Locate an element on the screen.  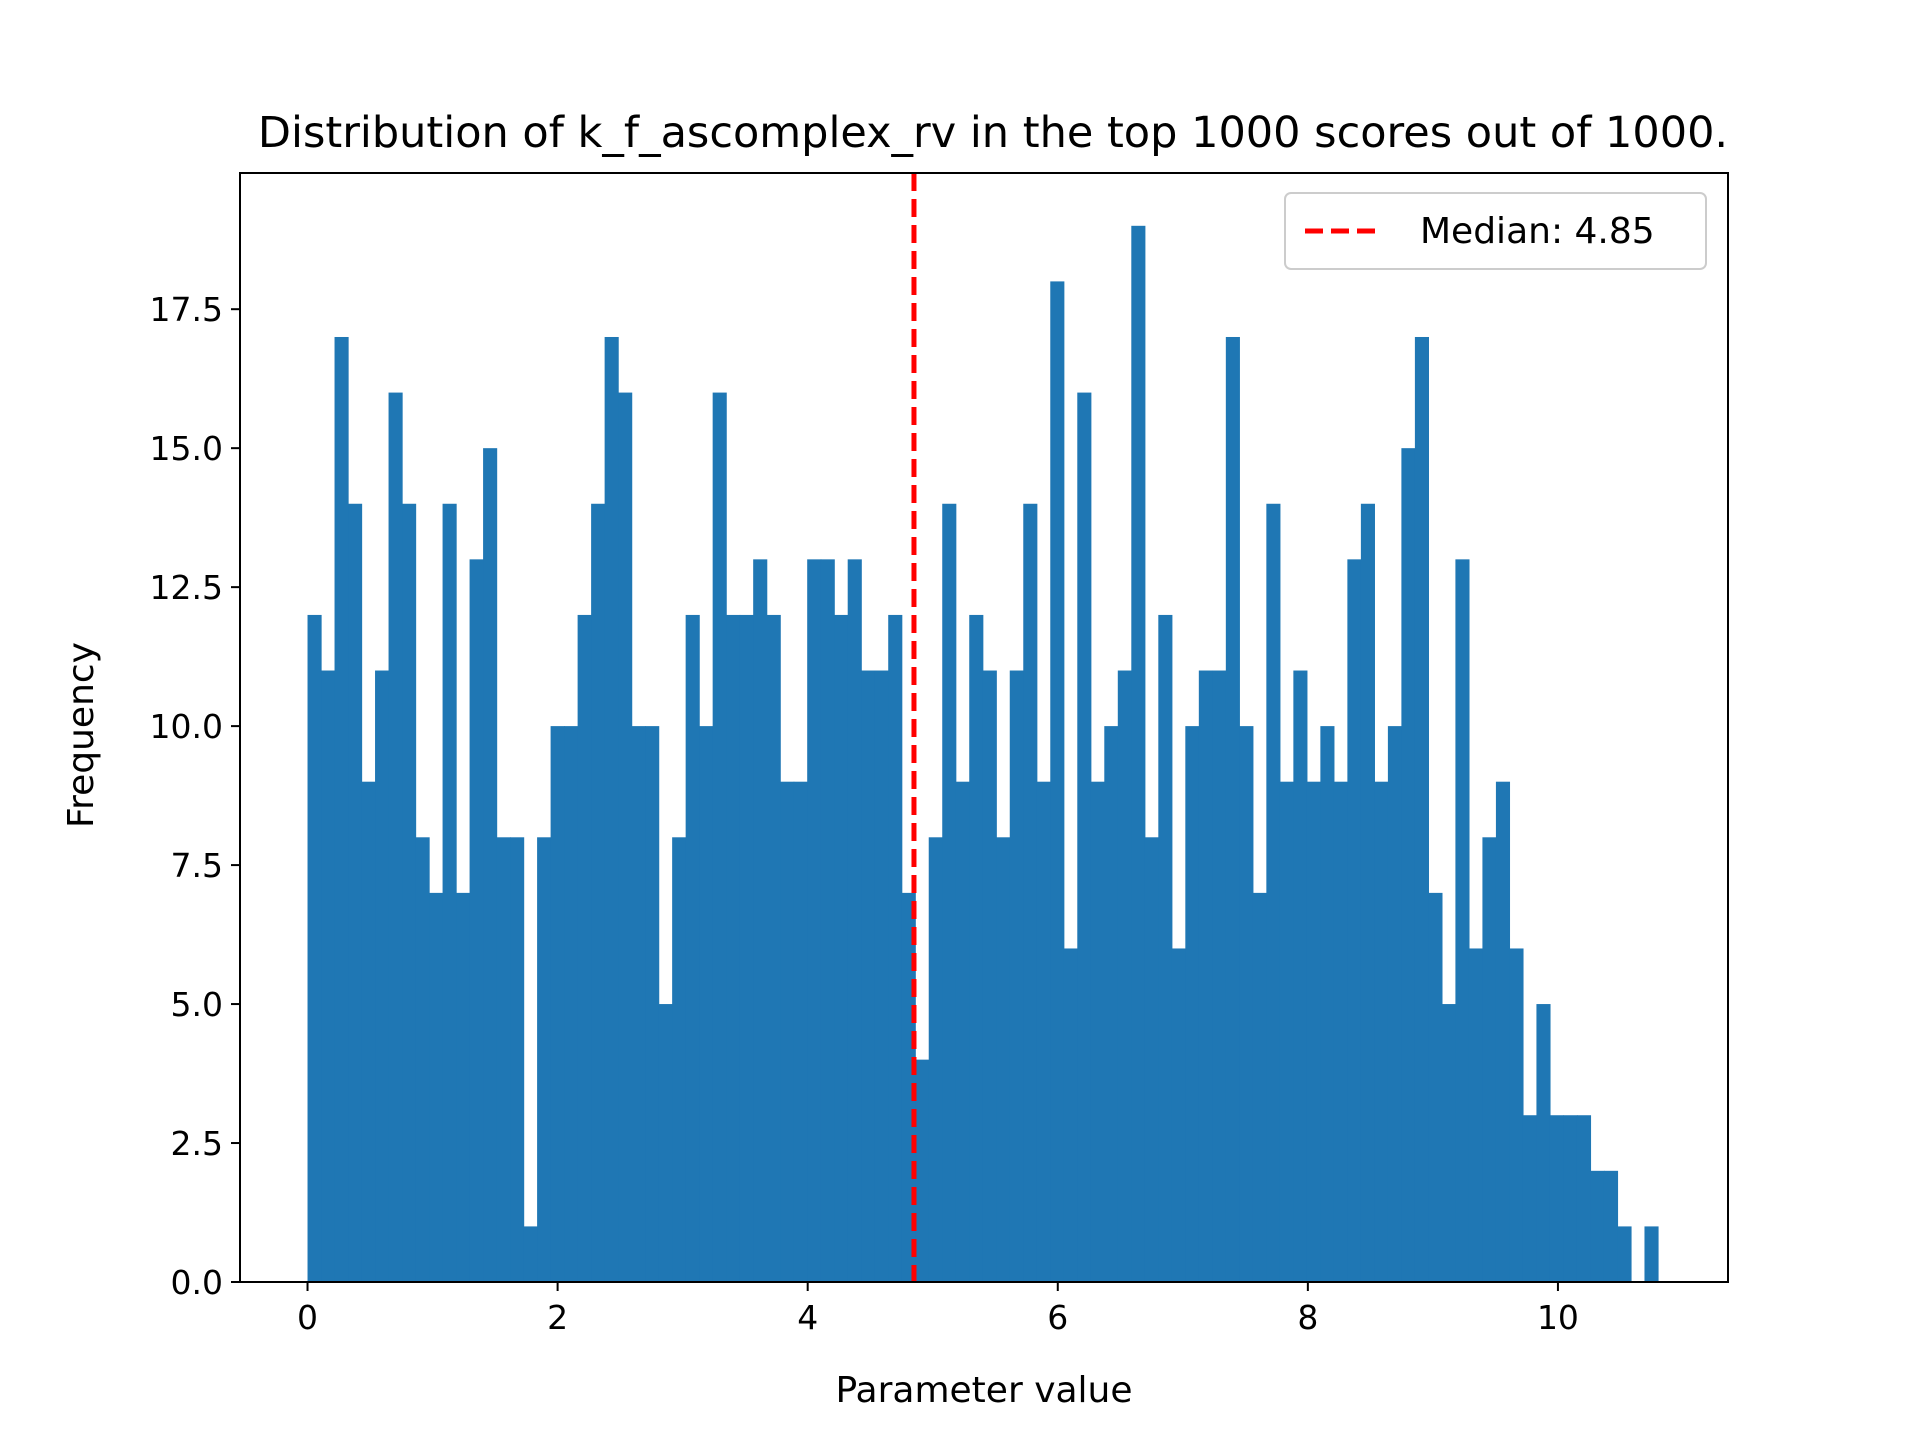
x-tick-label: 2 is located at coordinates (557, 1317).